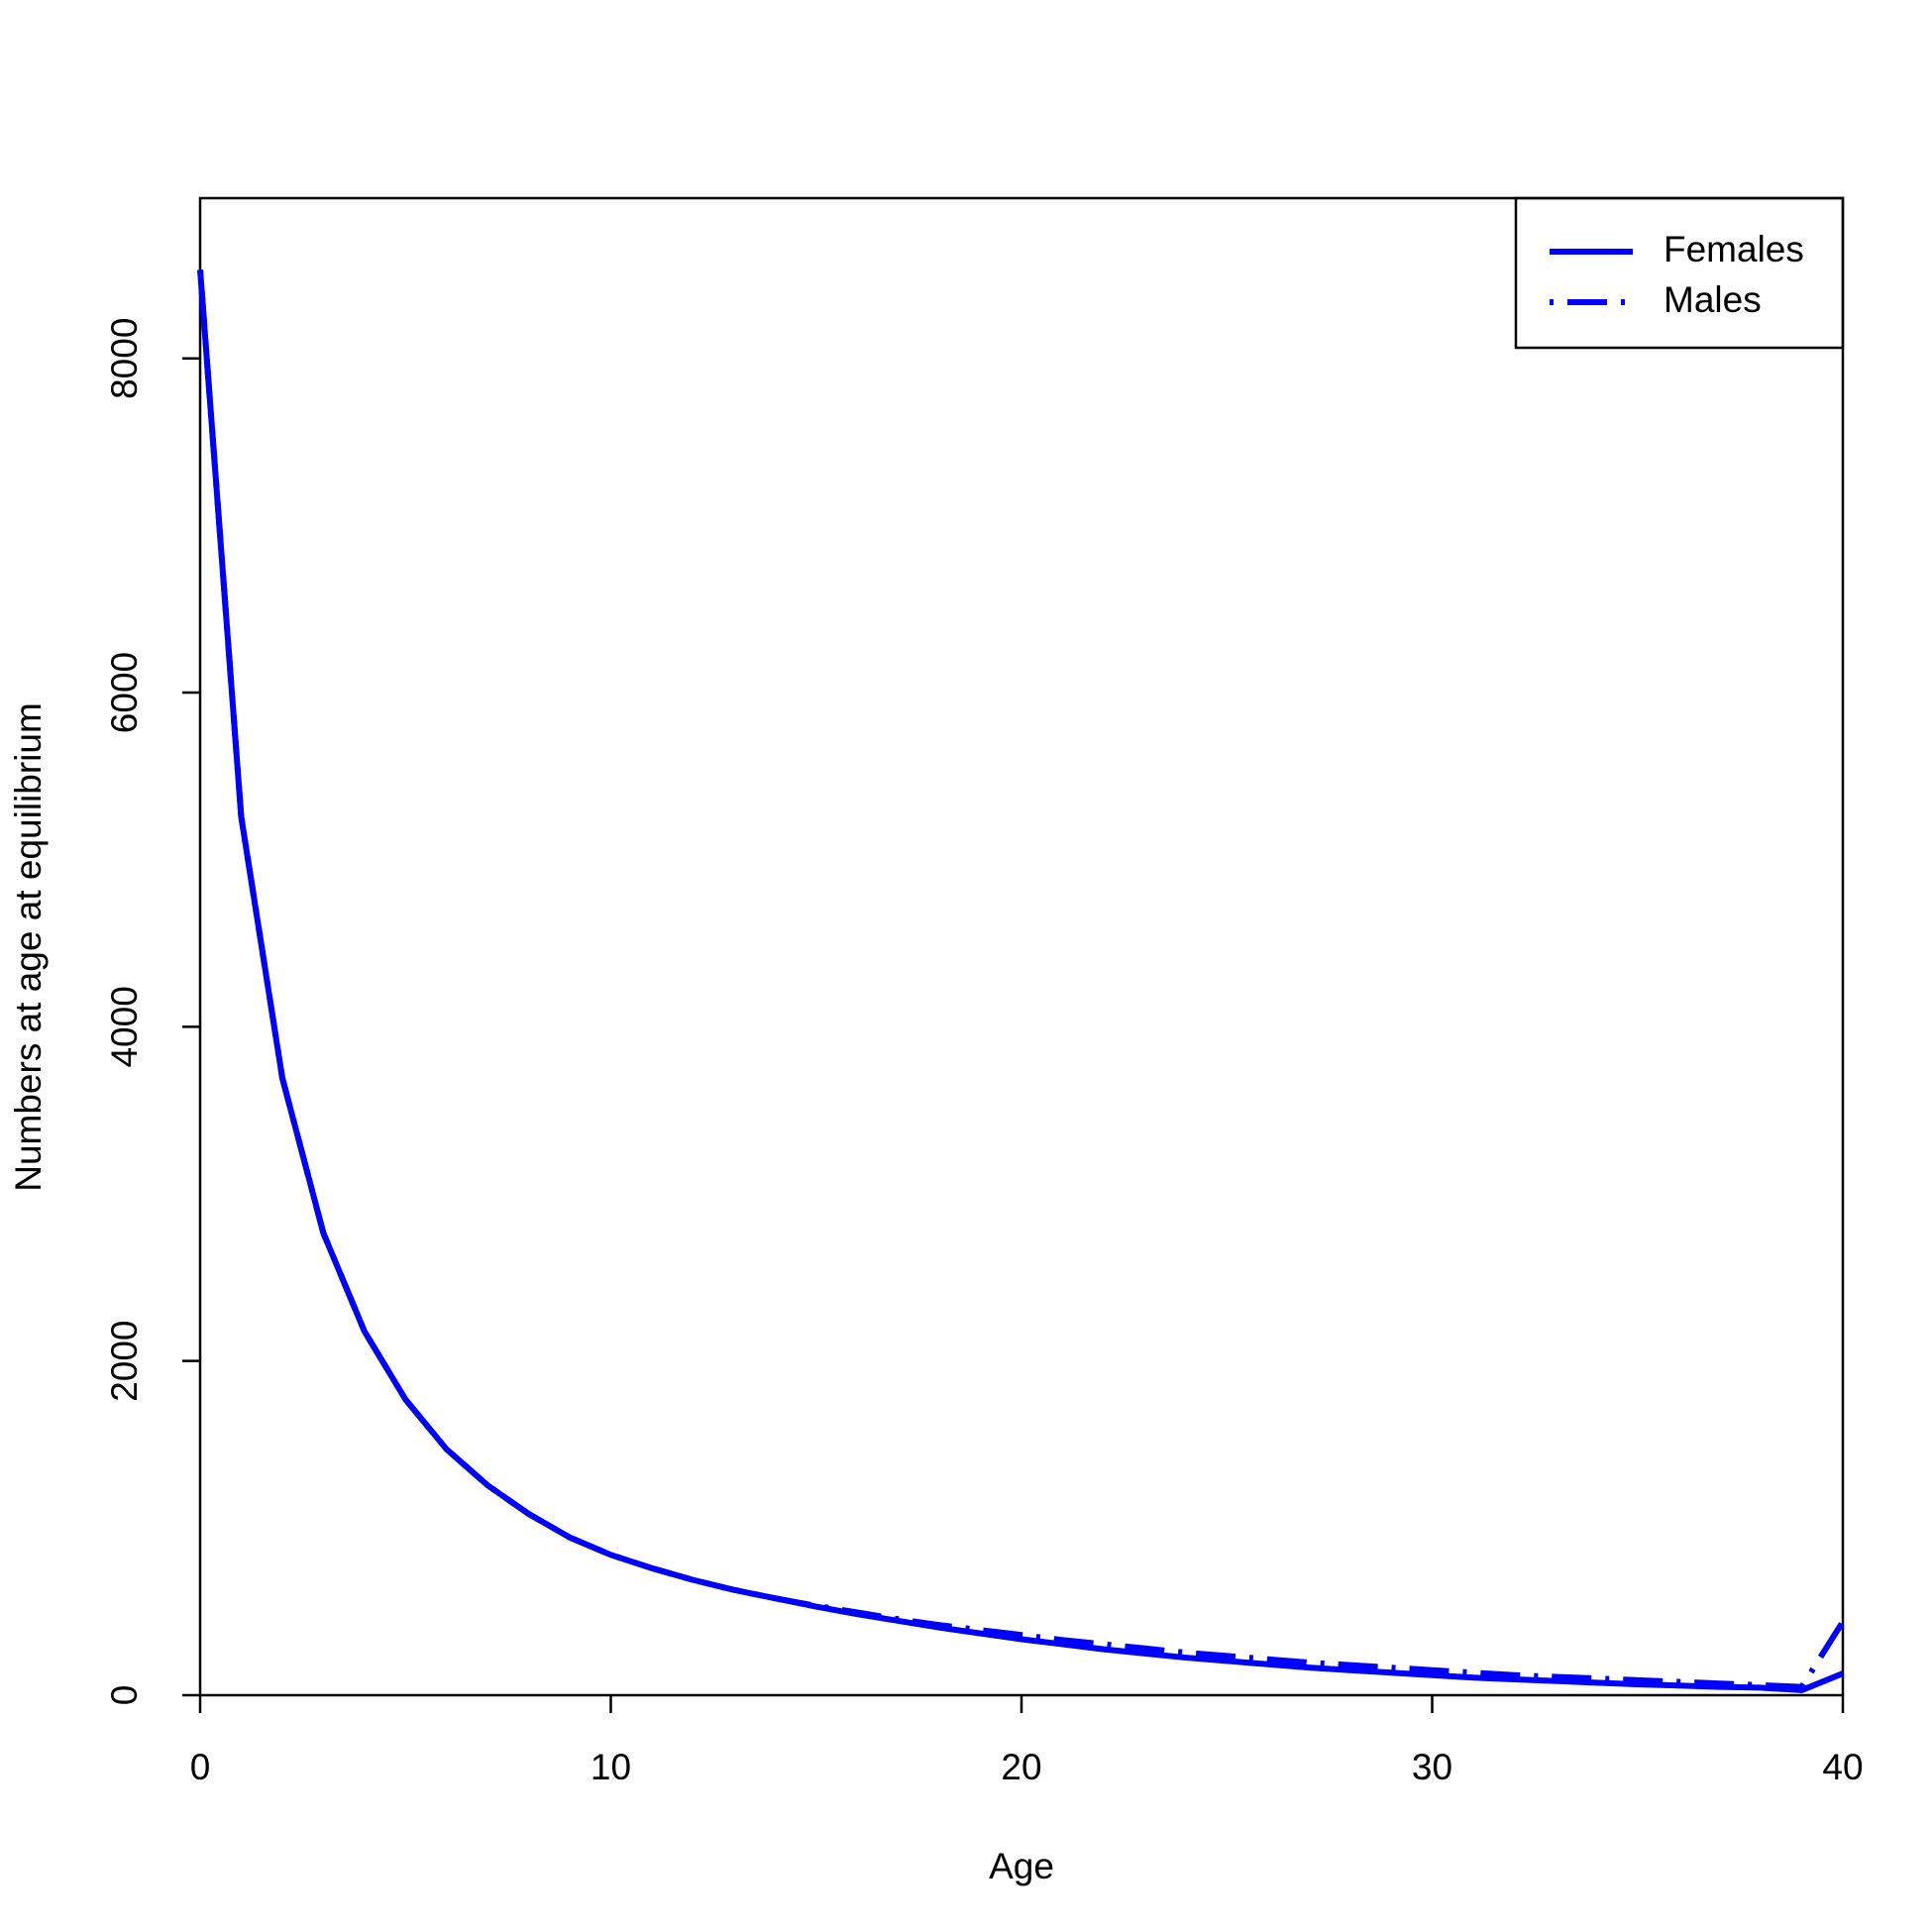  Describe the element at coordinates (28, 947) in the screenshot. I see `y-axis-label: Numbers at age at equilibrium` at that location.